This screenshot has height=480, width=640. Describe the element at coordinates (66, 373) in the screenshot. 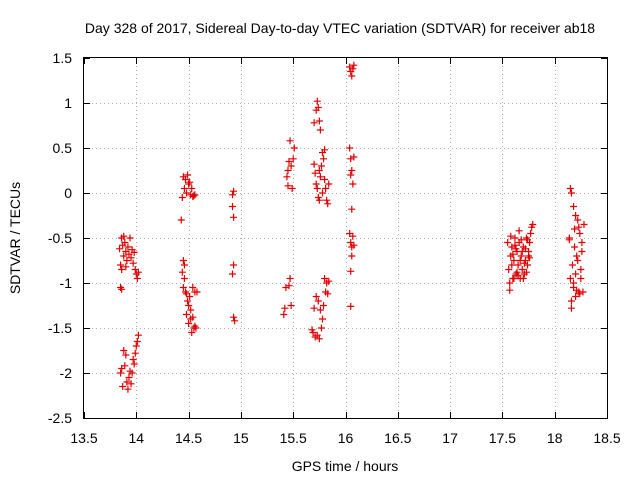

I see `y-tick-label: -2` at that location.